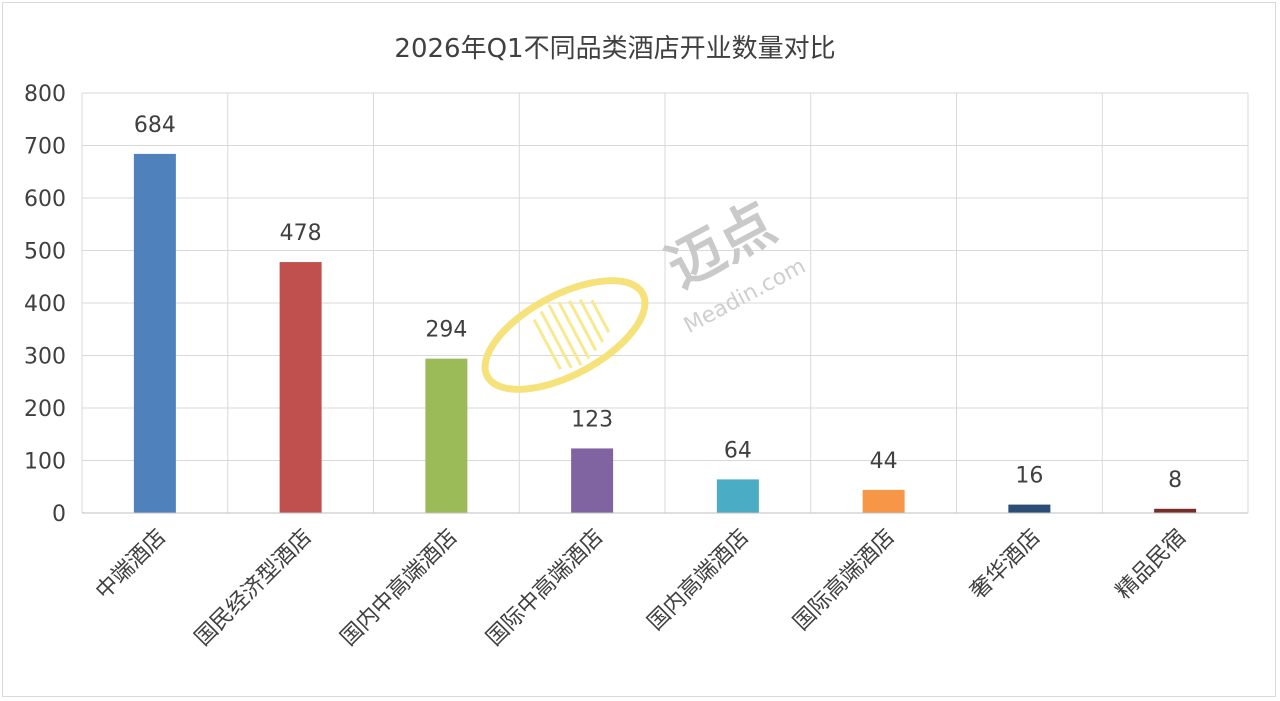 This screenshot has height=701, width=1280. What do you see at coordinates (253, 588) in the screenshot?
I see `x-tick-label: 国民经济型酒店` at bounding box center [253, 588].